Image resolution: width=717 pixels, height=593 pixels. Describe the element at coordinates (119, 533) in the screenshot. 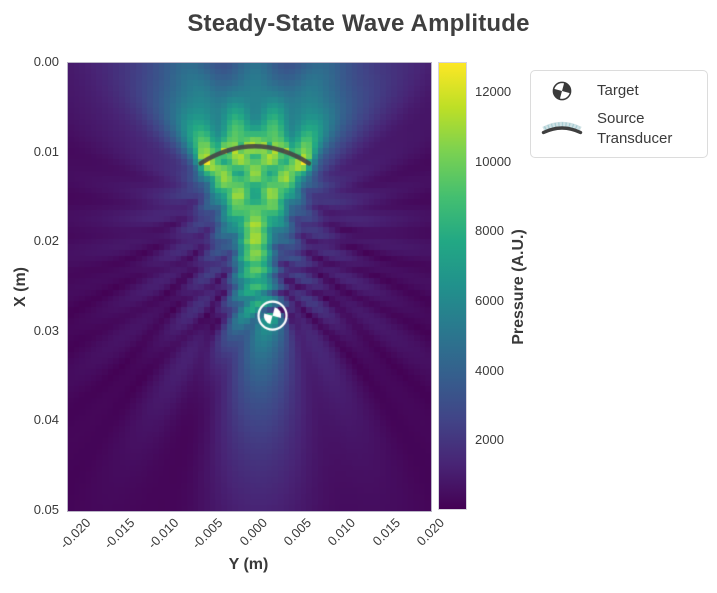

I see `x-tick-label: -0.015` at that location.